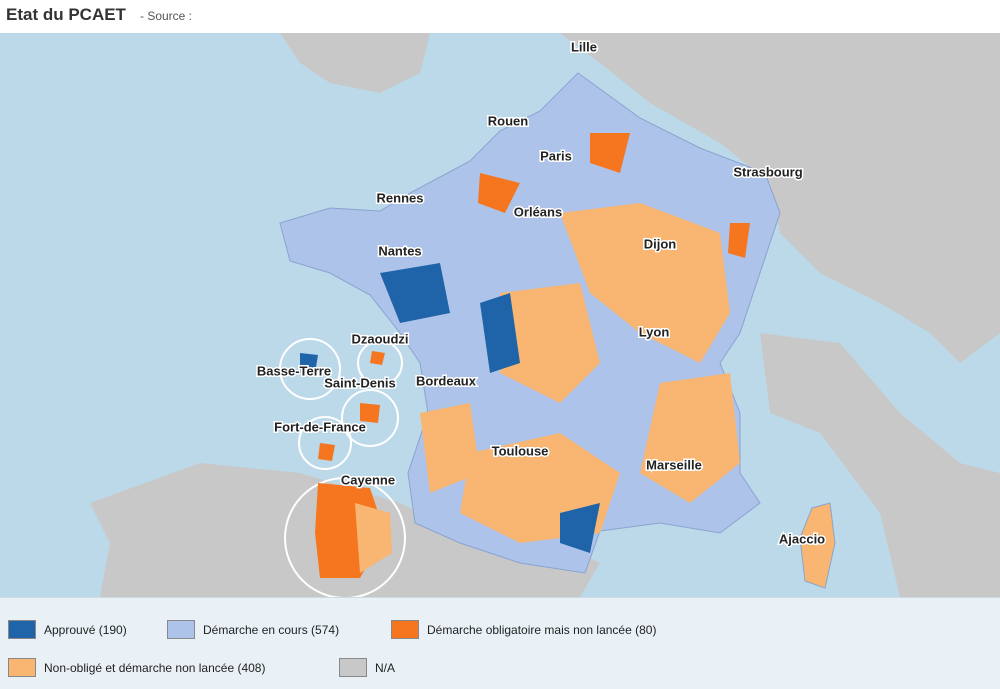 The height and width of the screenshot is (689, 1000). What do you see at coordinates (66, 14) in the screenshot?
I see `title: Etat du PCAET` at bounding box center [66, 14].